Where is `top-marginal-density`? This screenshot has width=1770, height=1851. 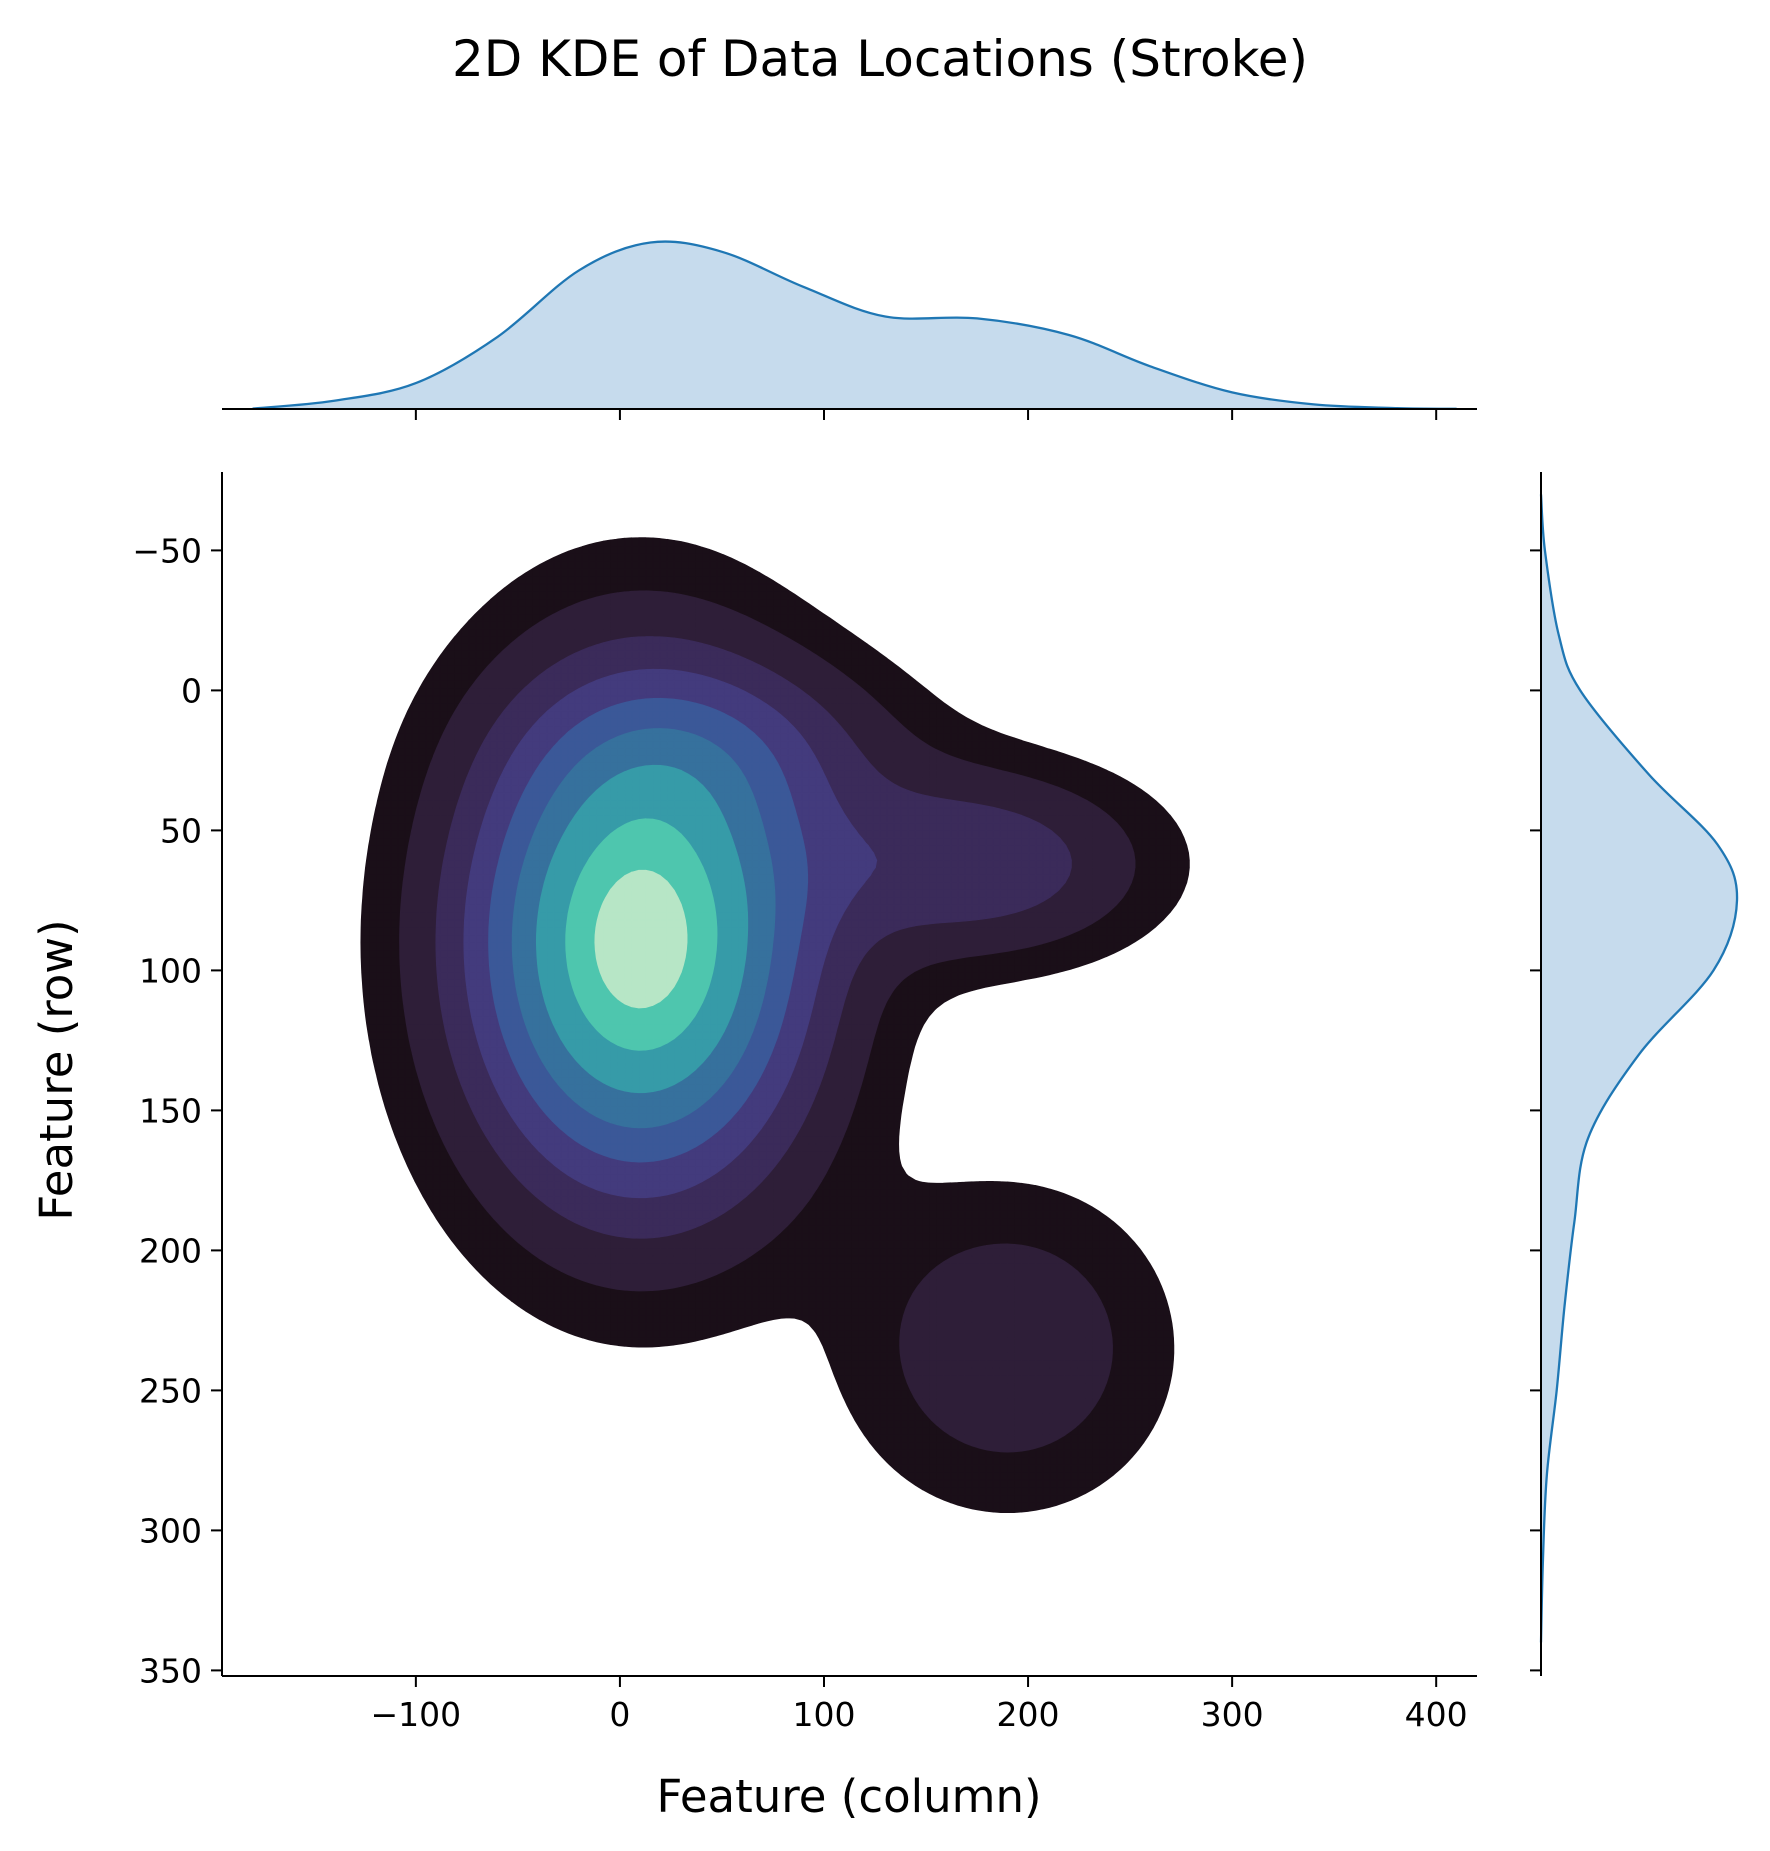
top-marginal-density is located at coordinates (849, 330).